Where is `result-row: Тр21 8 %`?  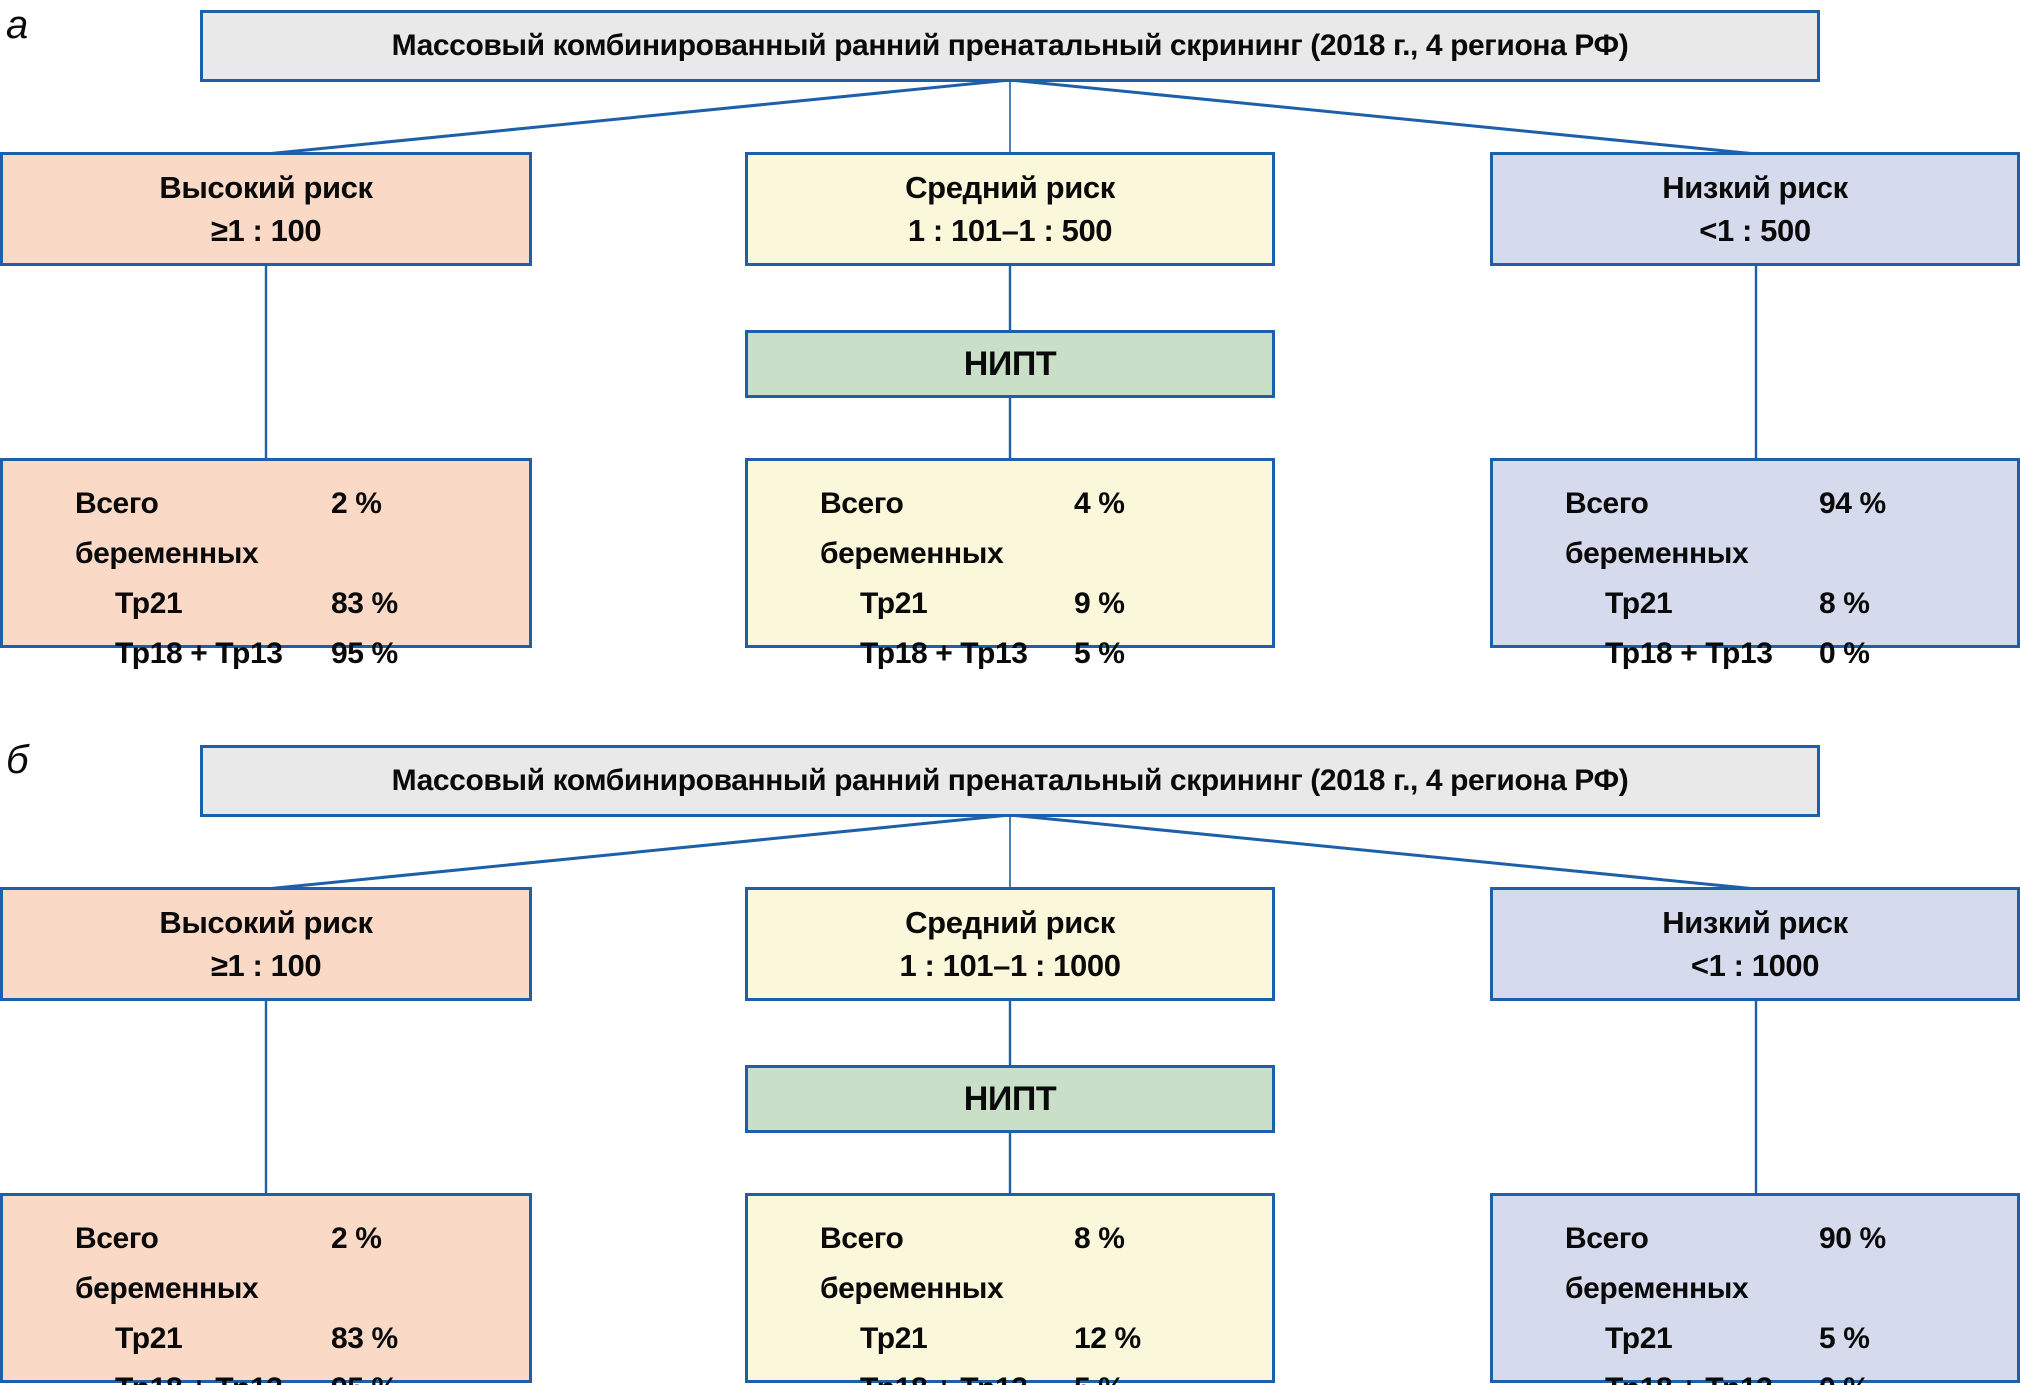
result-row: Тр21 8 % is located at coordinates (1755, 604).